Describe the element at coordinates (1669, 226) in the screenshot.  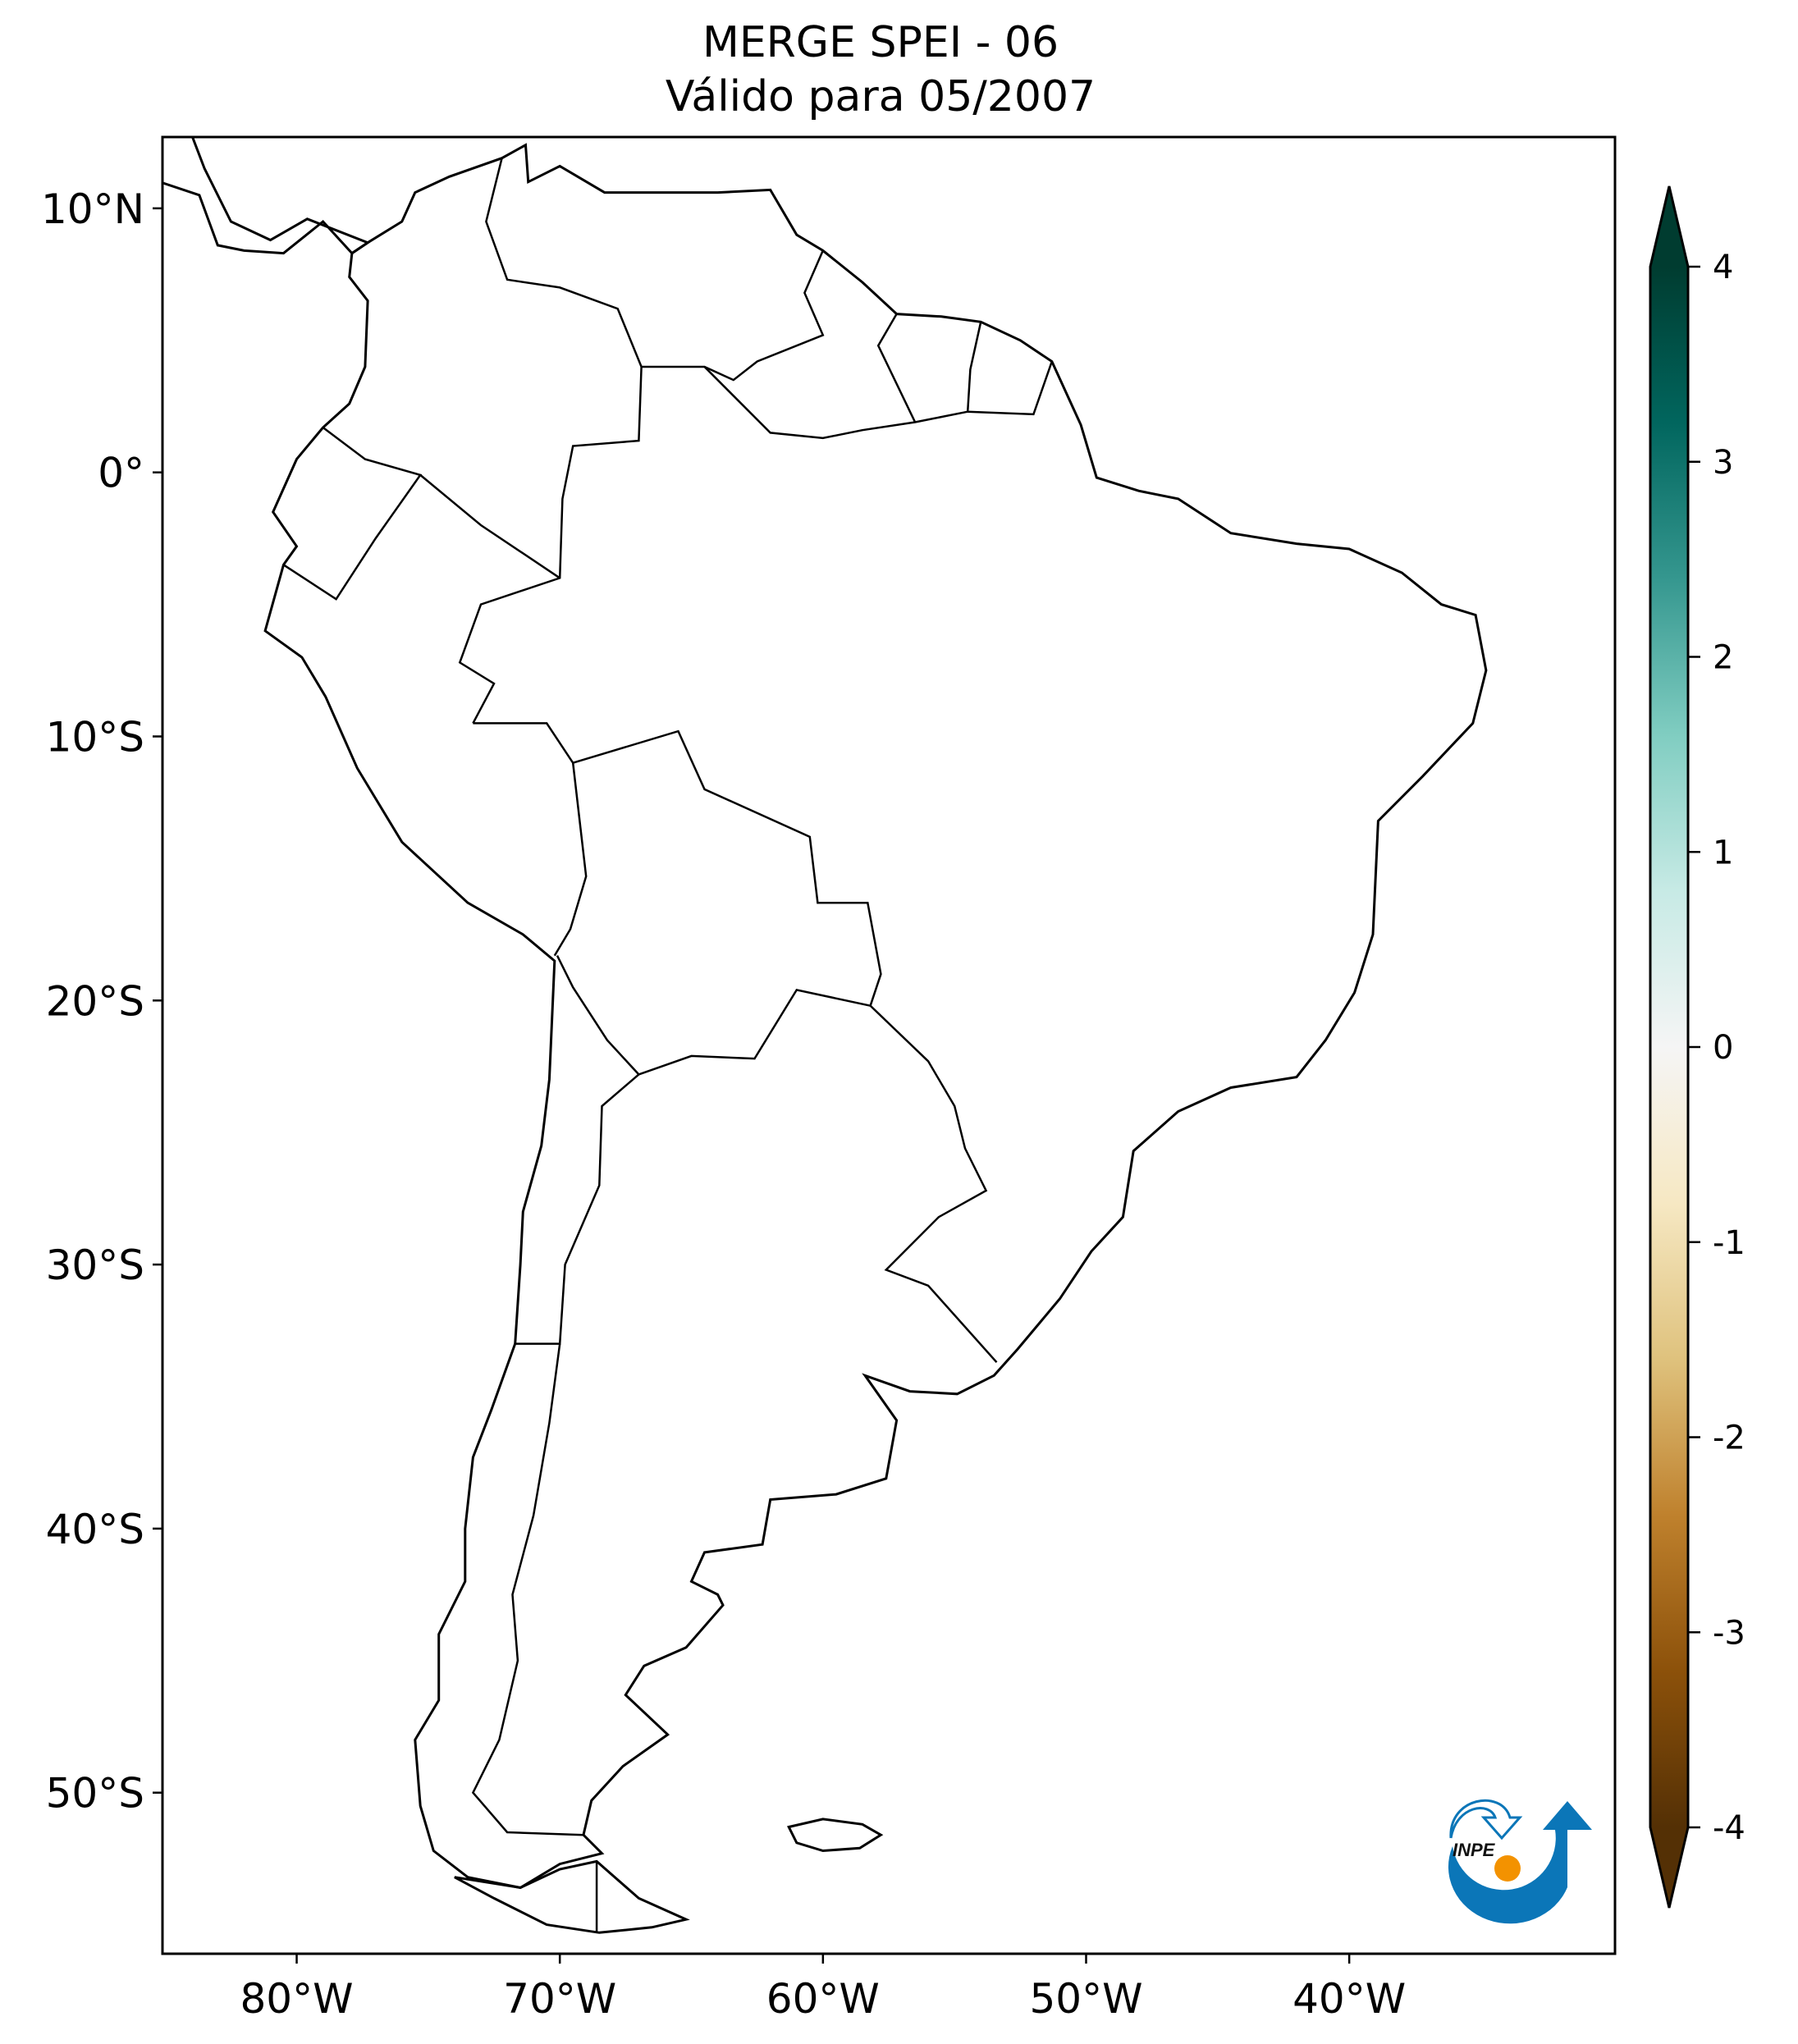
I see `colorbar-extend-max` at that location.